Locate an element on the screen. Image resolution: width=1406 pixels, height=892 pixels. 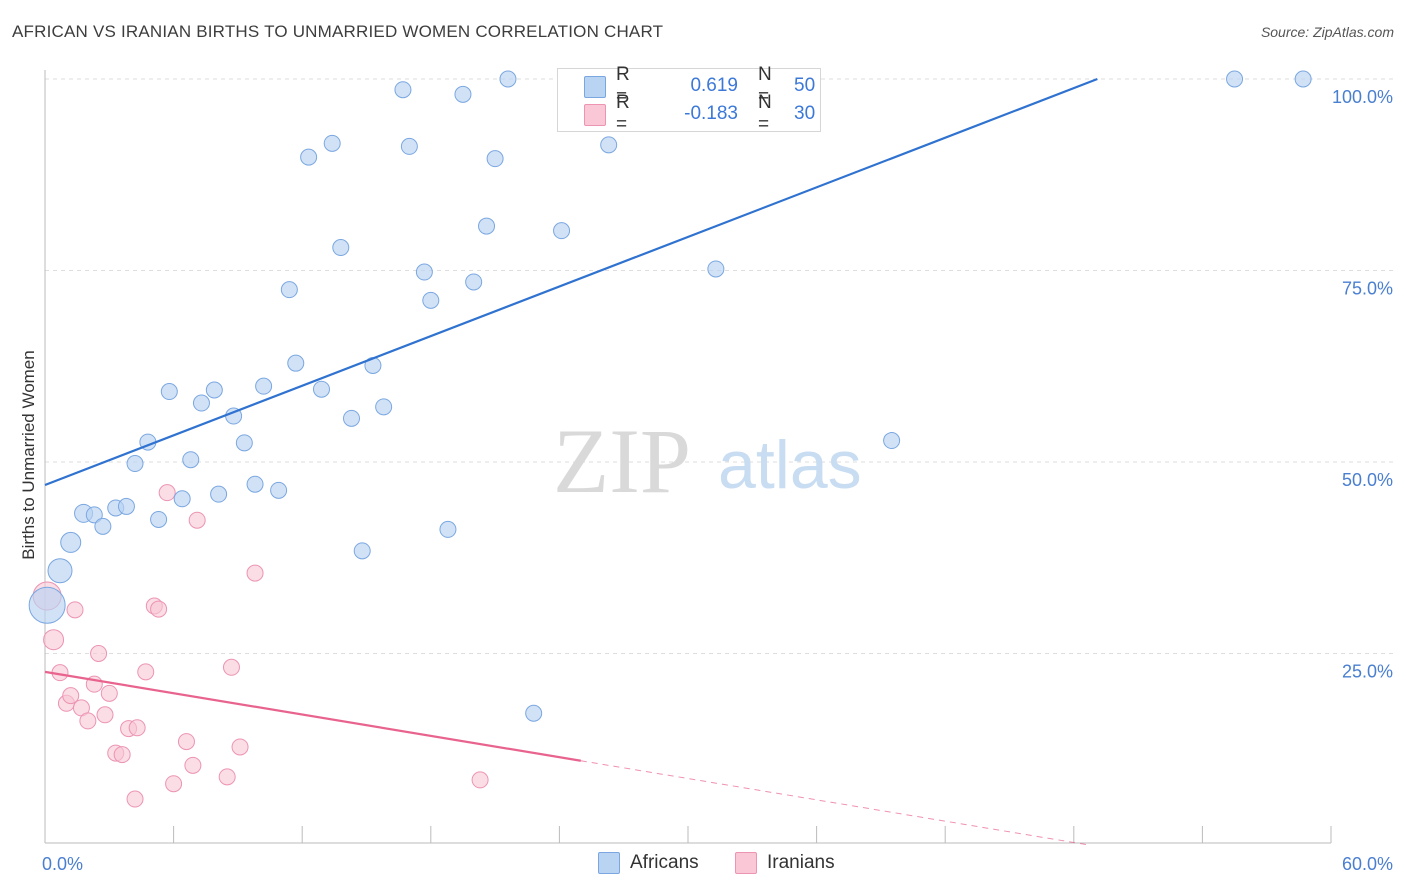
bottom-legend-iranians: Iranians is located at coordinates (785, 863).